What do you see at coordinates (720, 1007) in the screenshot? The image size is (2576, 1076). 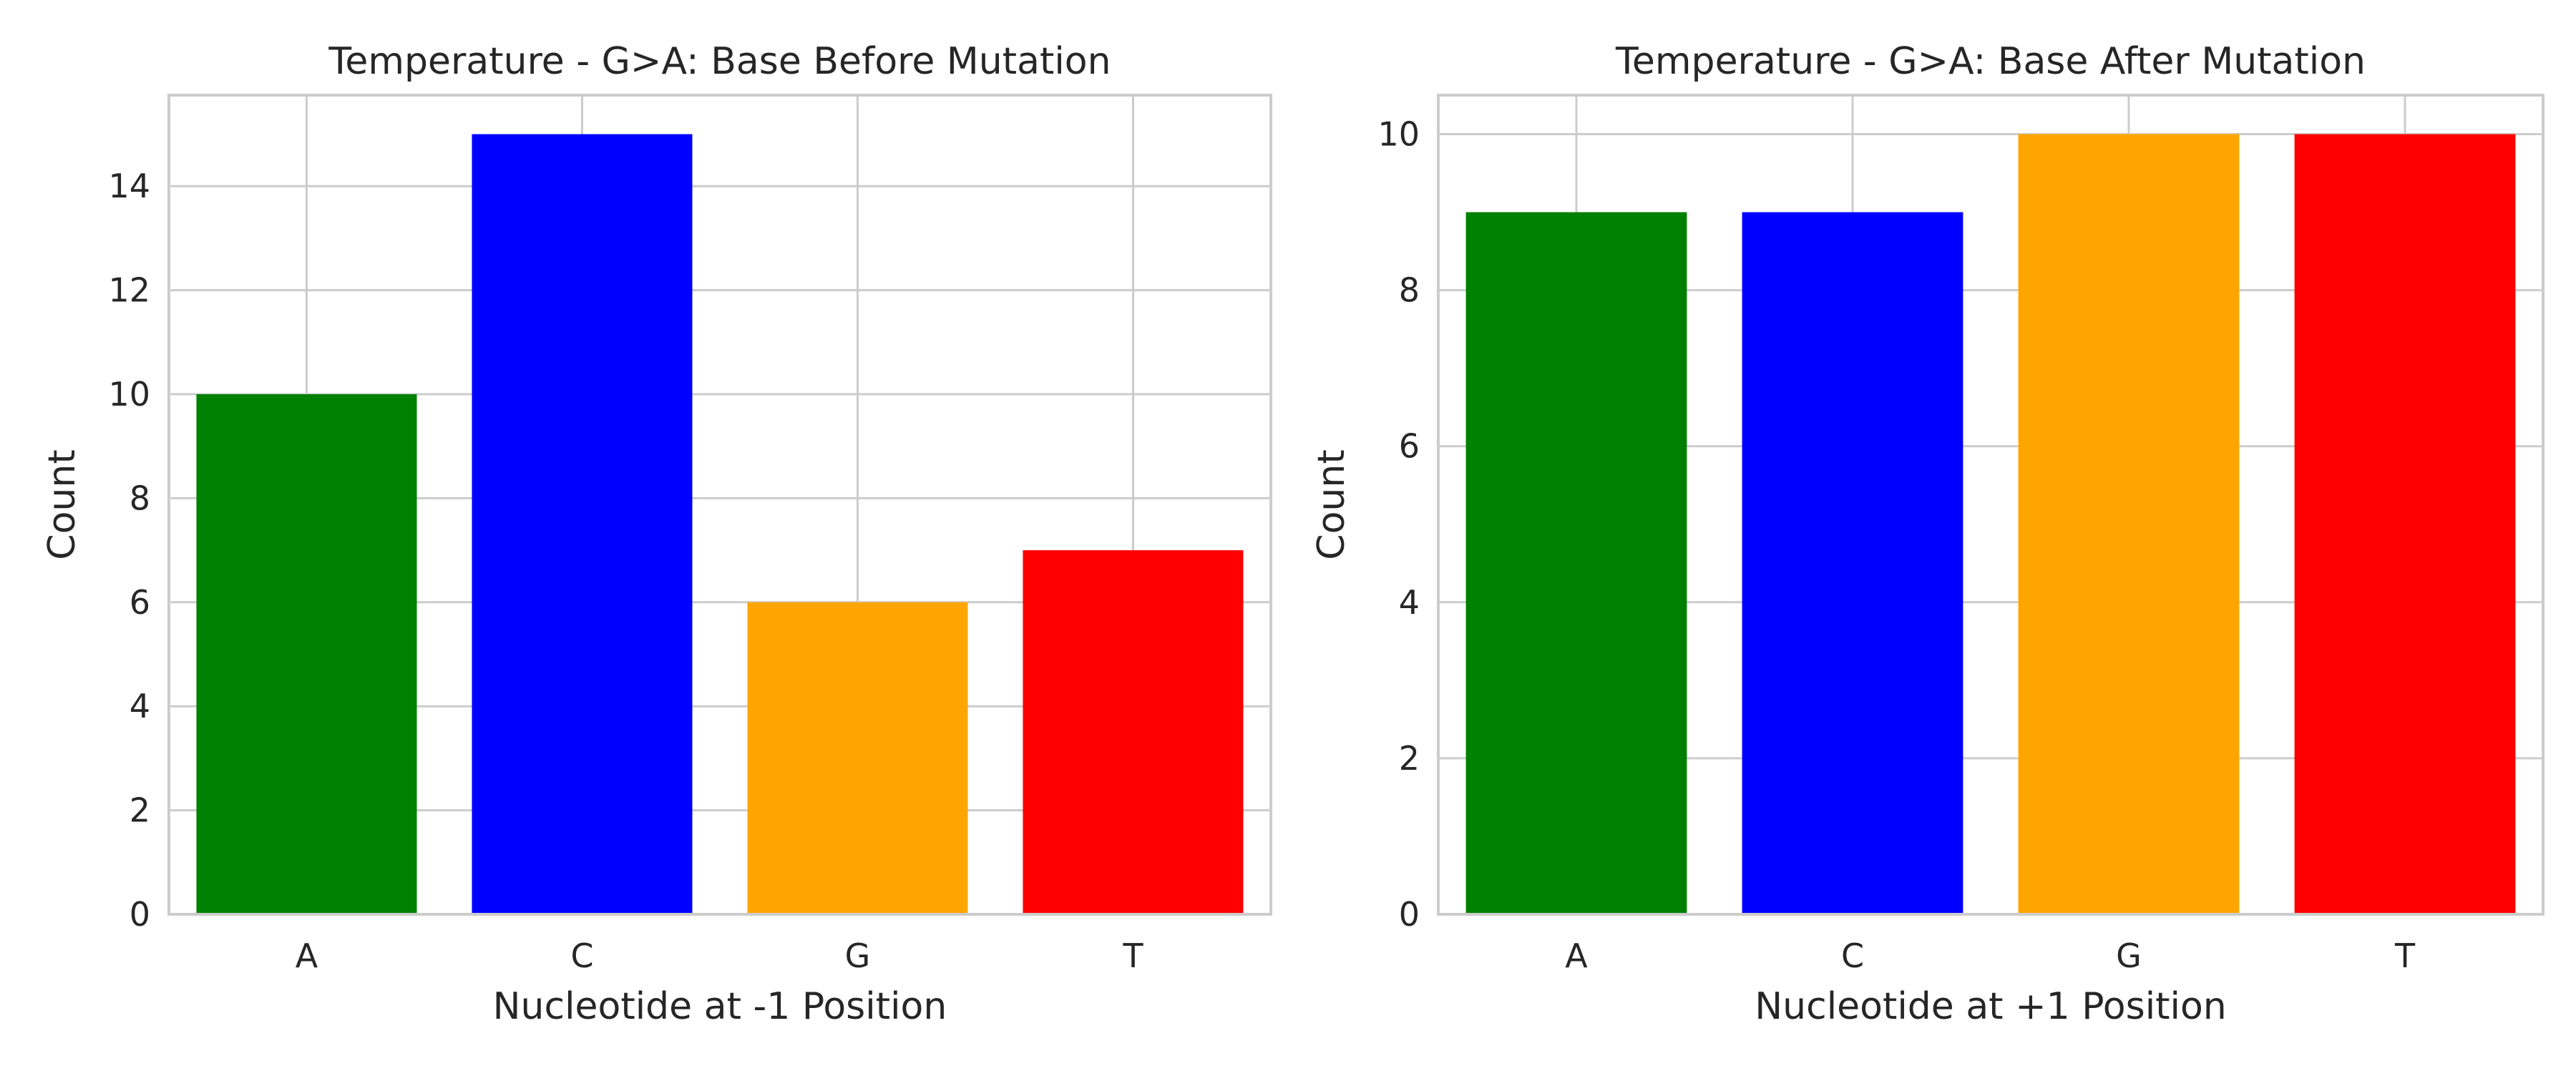 I see `x-axis-label: Nucleotide at -1 Position` at bounding box center [720, 1007].